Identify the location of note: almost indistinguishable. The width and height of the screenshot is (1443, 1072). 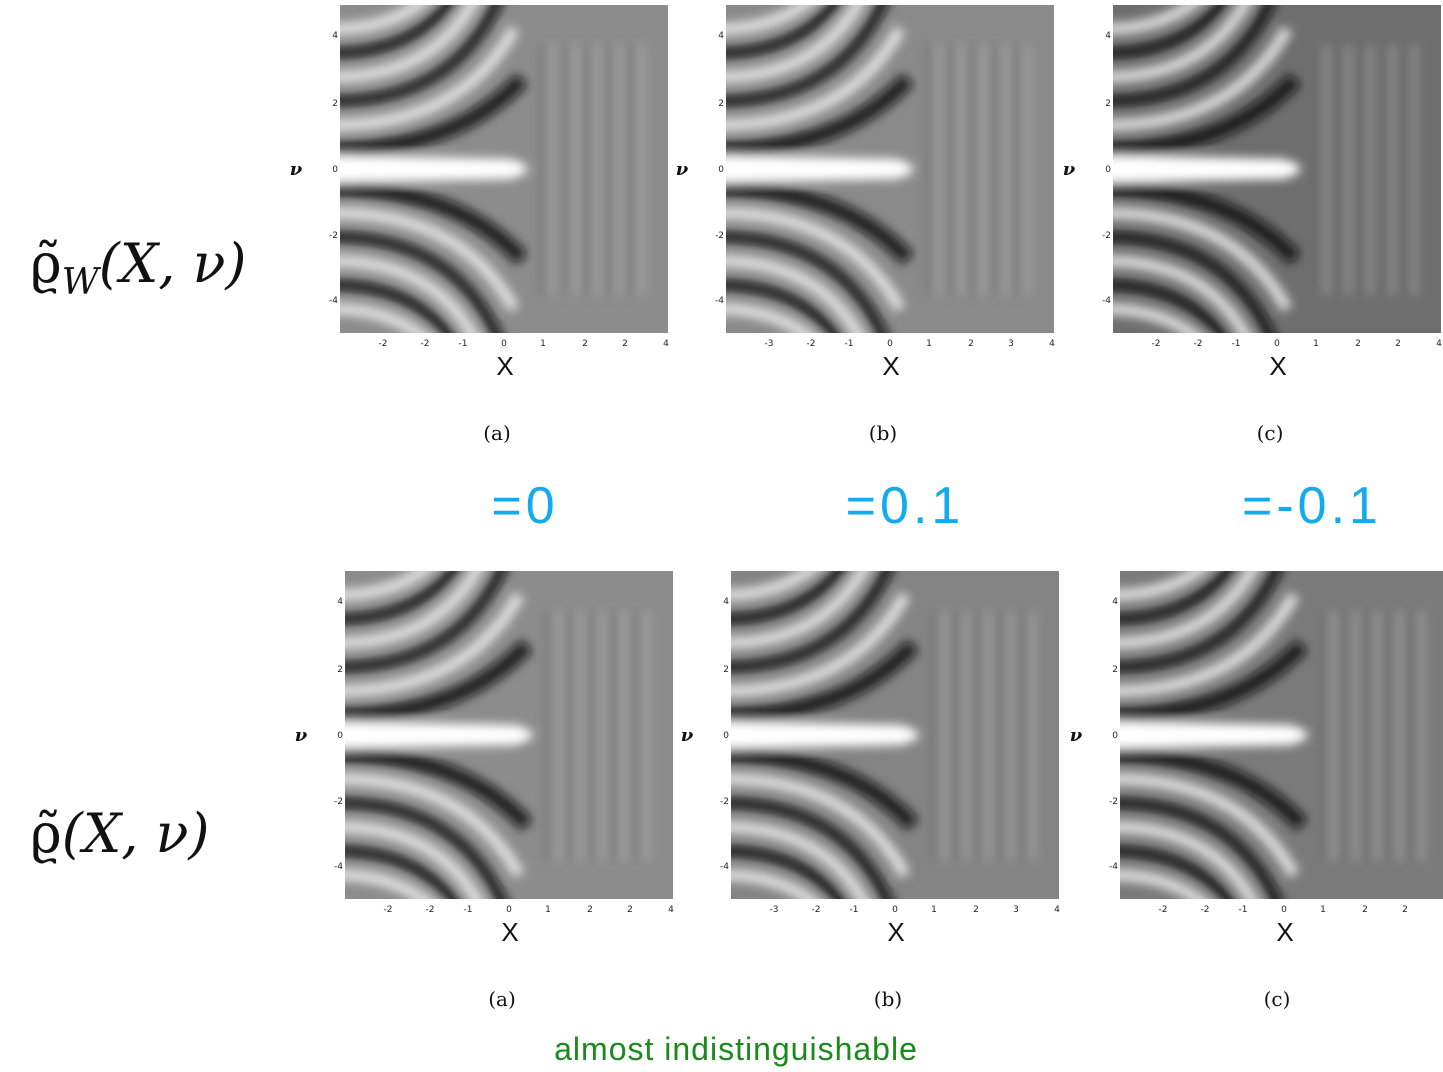
(736, 1049).